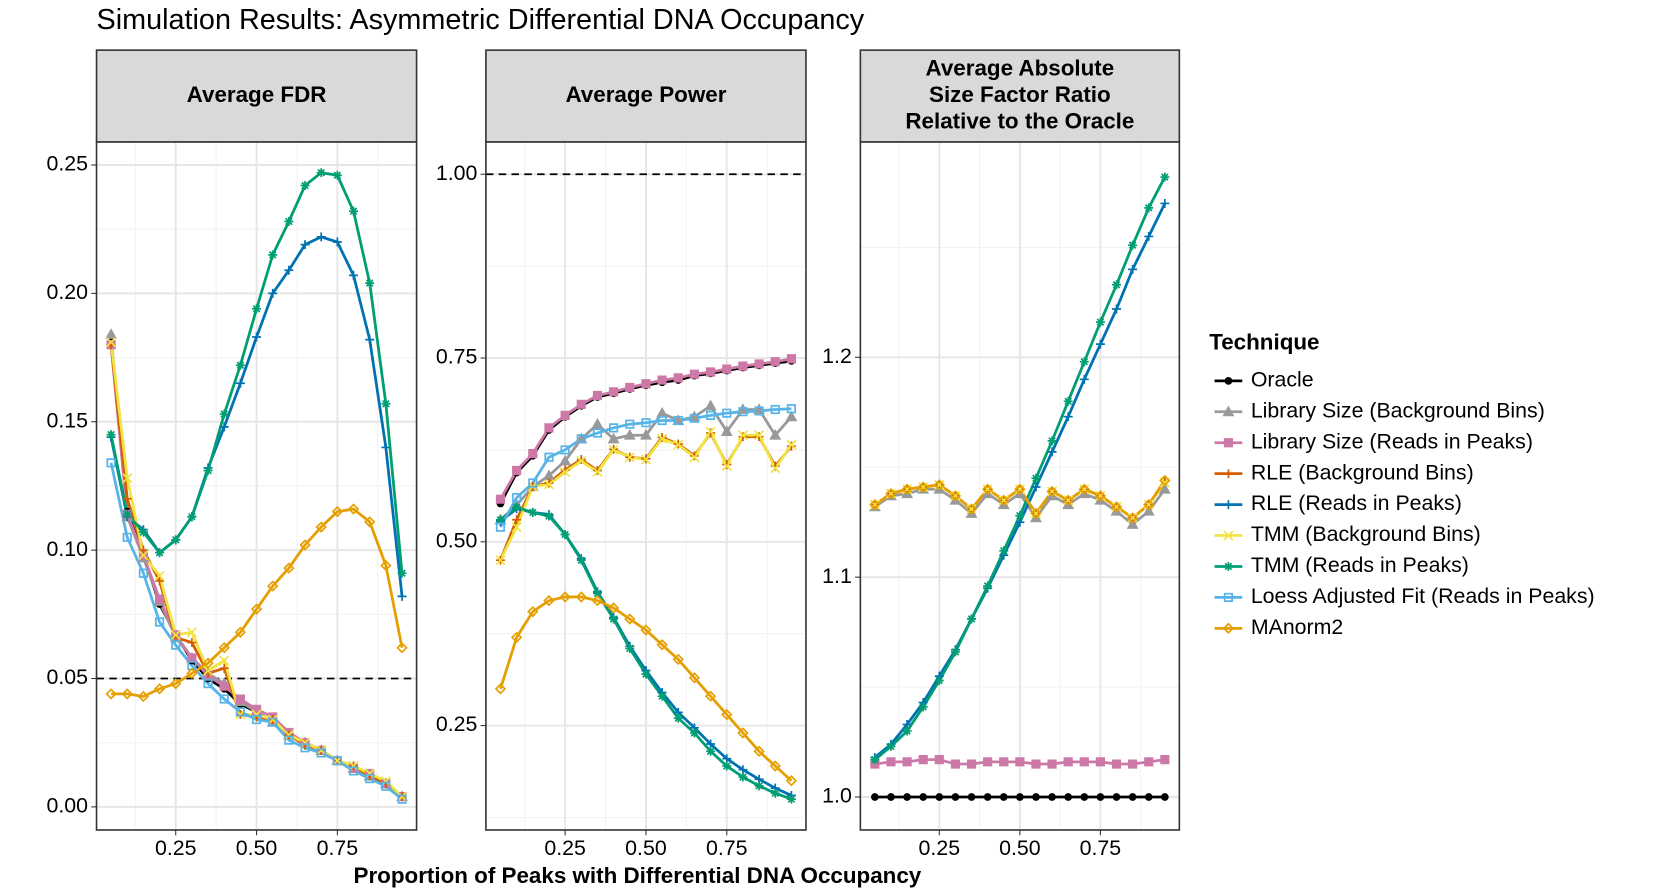 The width and height of the screenshot is (1661, 894). I want to click on y-tick-label: 0.50, so click(457, 540).